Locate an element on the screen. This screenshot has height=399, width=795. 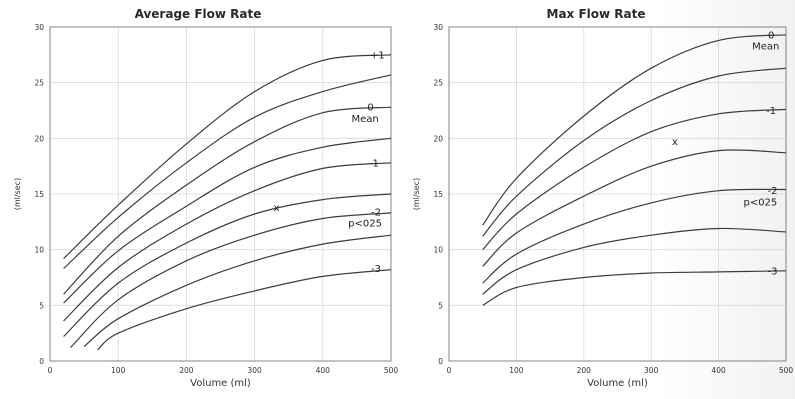
chart-title: Max Flow Rate is located at coordinates (596, 14).